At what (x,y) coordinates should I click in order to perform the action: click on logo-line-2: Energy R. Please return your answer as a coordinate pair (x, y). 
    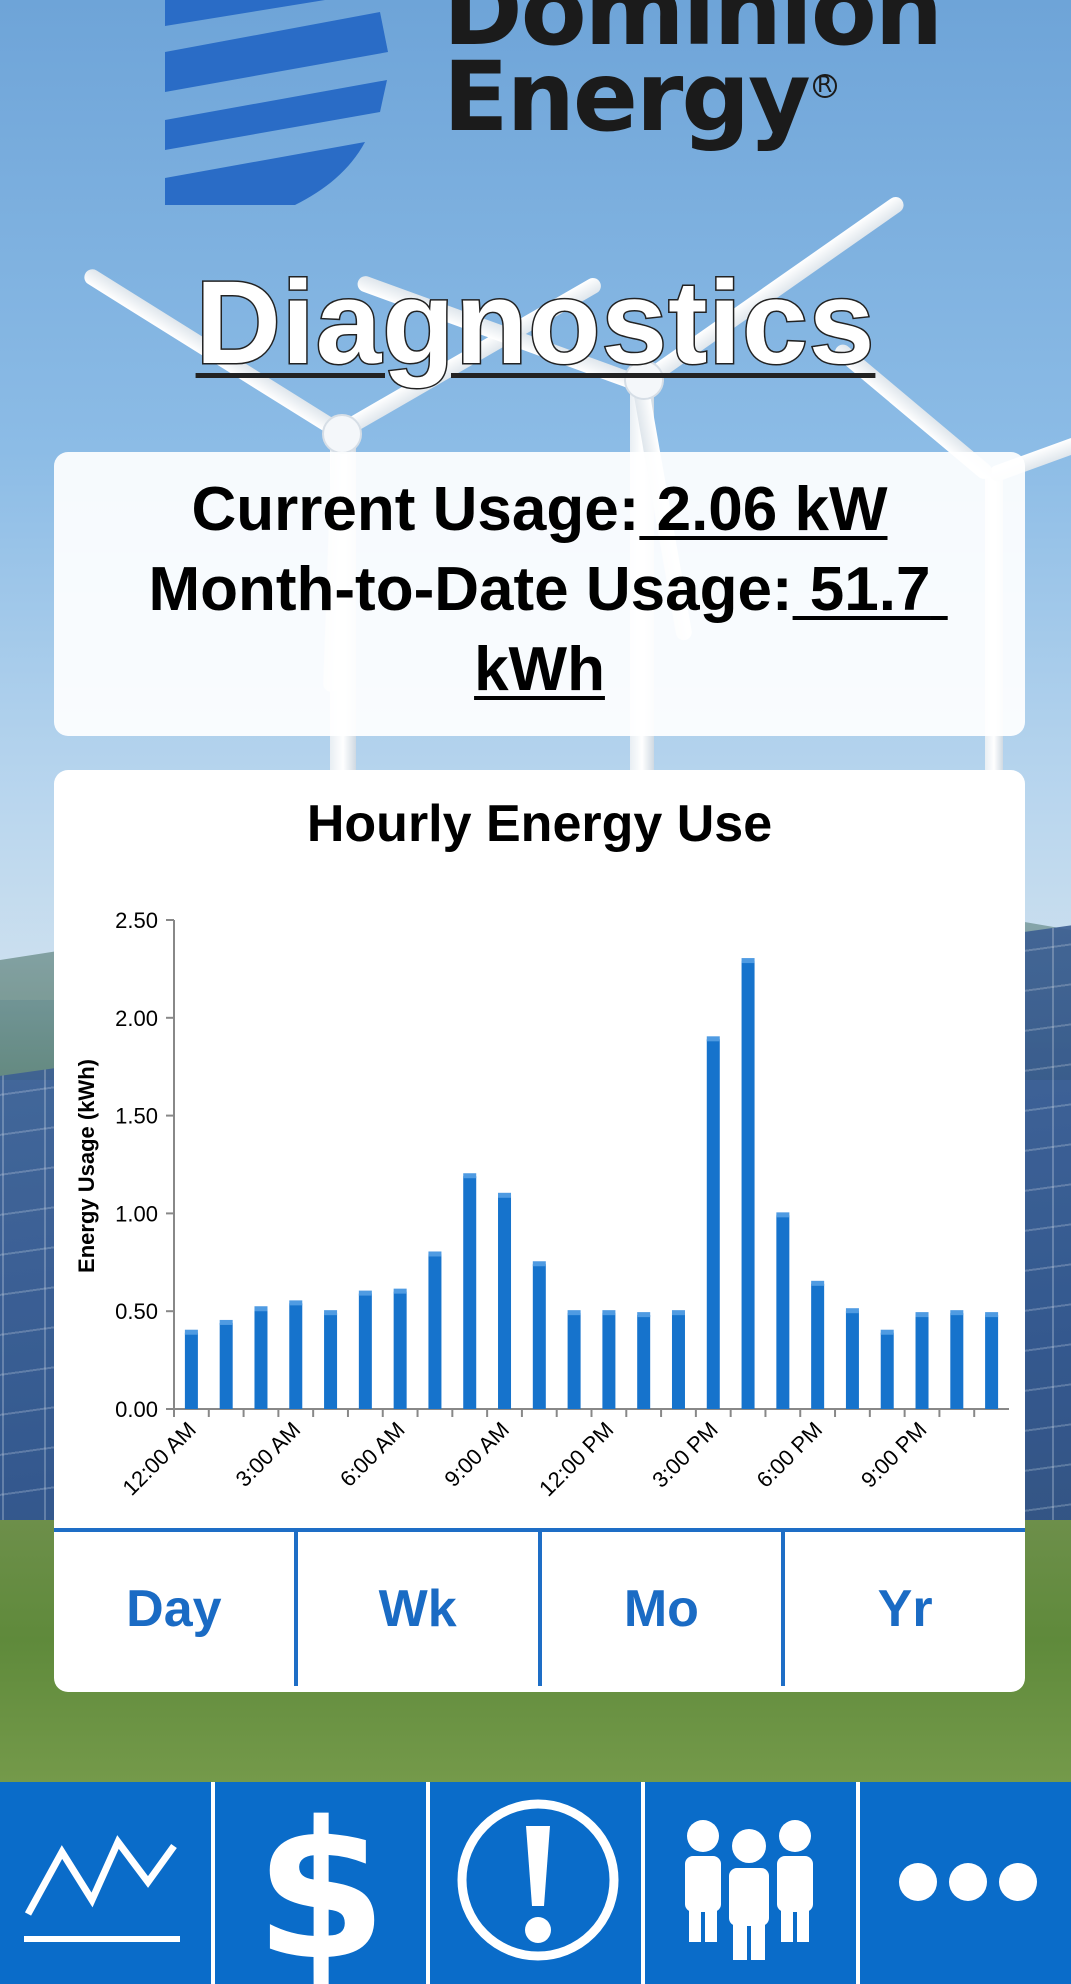
    Looking at the image, I should click on (692, 97).